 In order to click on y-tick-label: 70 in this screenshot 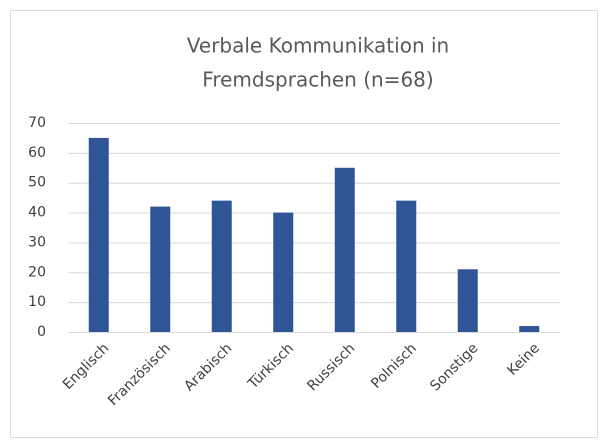, I will do `click(37, 123)`.